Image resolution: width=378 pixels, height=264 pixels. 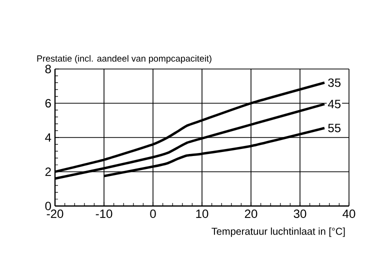 What do you see at coordinates (48, 206) in the screenshot?
I see `y-tick-label: 0` at bounding box center [48, 206].